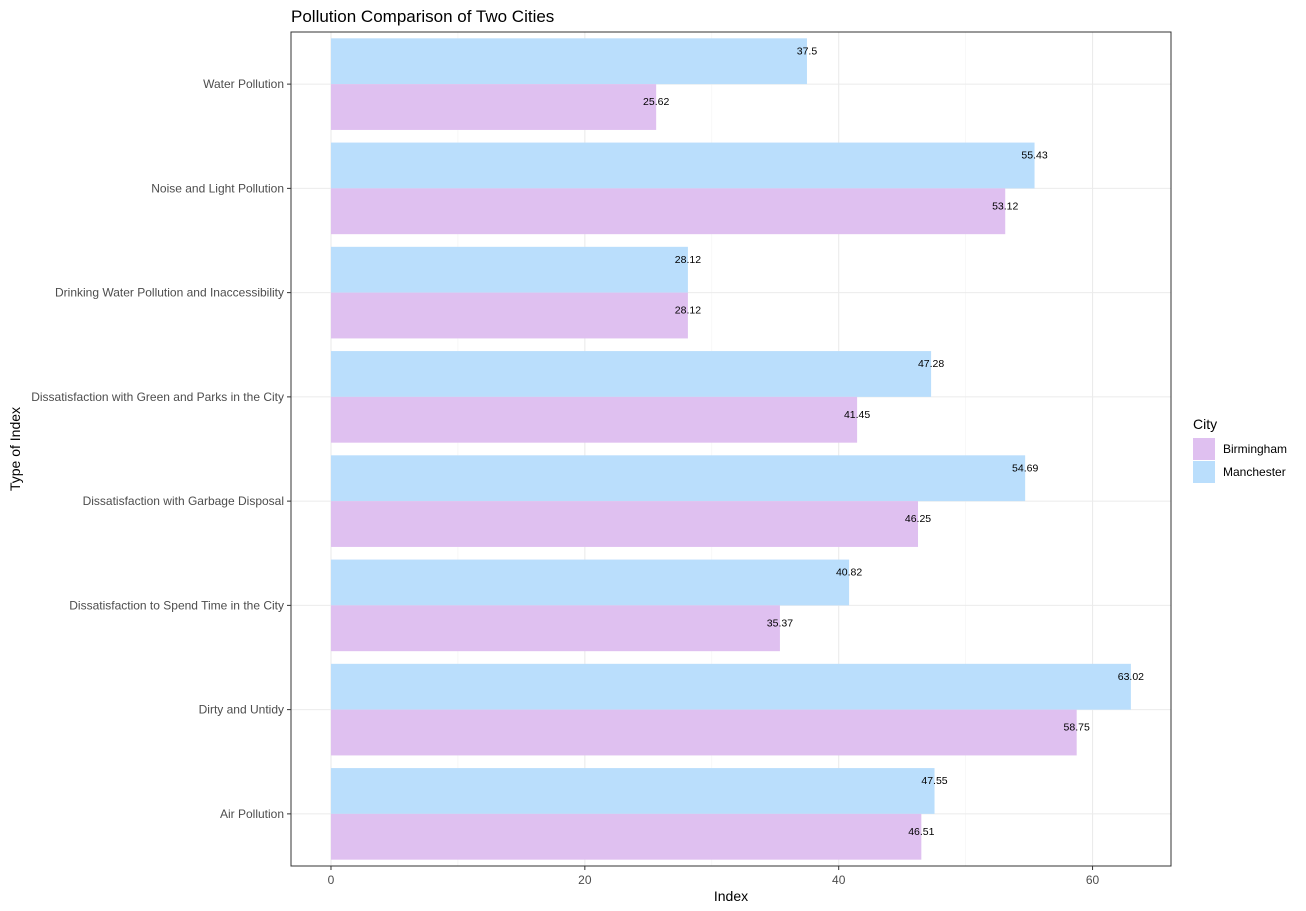 This screenshot has width=1306, height=911. Describe the element at coordinates (1093, 880) in the screenshot. I see `x-tick-label: 60` at that location.